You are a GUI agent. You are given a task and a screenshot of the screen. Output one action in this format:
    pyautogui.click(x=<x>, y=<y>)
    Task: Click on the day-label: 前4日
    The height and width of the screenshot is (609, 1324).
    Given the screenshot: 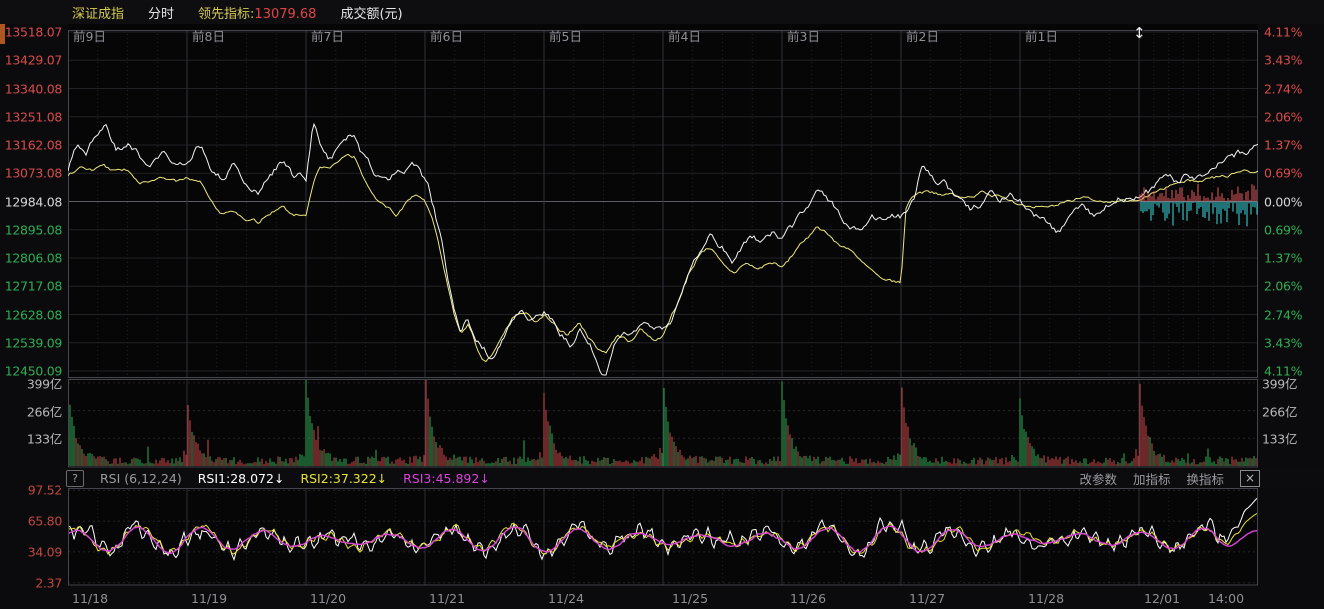 What is the action you would take?
    pyautogui.click(x=684, y=36)
    